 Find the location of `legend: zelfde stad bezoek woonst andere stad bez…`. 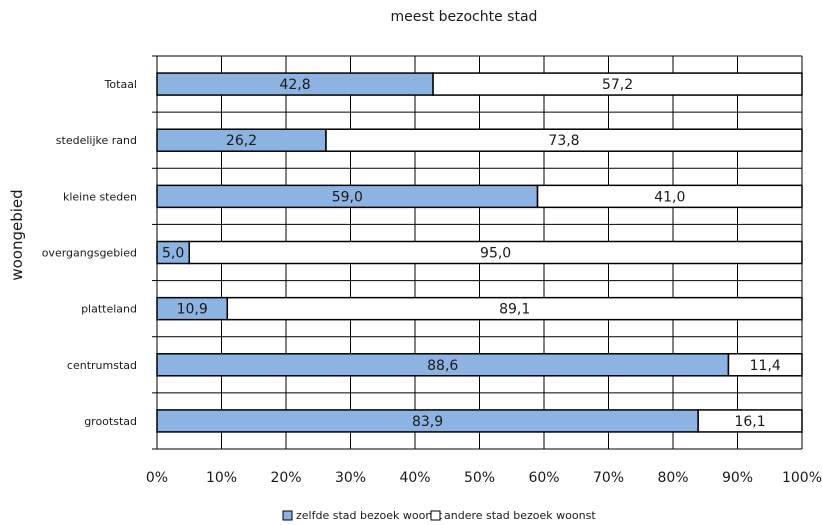

legend: zelfde stad bezoek woonst andere stad bez… is located at coordinates (439, 515).